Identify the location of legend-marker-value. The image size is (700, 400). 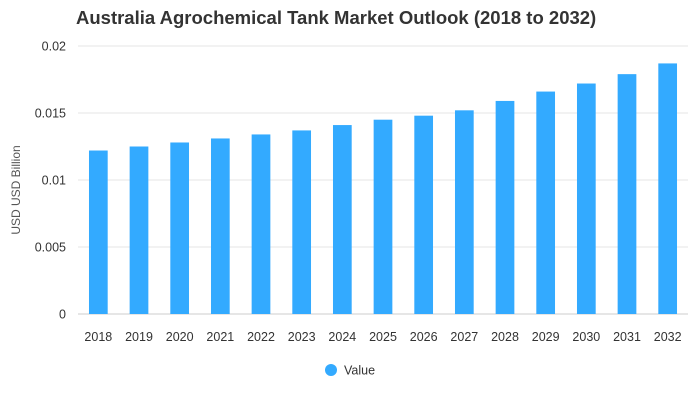
(331, 370).